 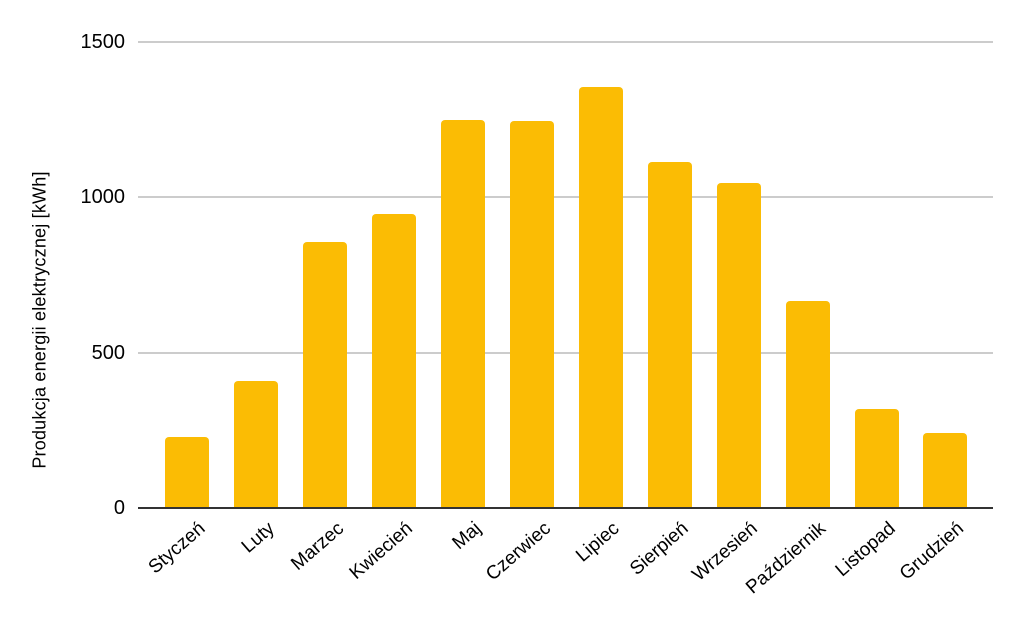 What do you see at coordinates (876, 458) in the screenshot?
I see `bar-listopad` at bounding box center [876, 458].